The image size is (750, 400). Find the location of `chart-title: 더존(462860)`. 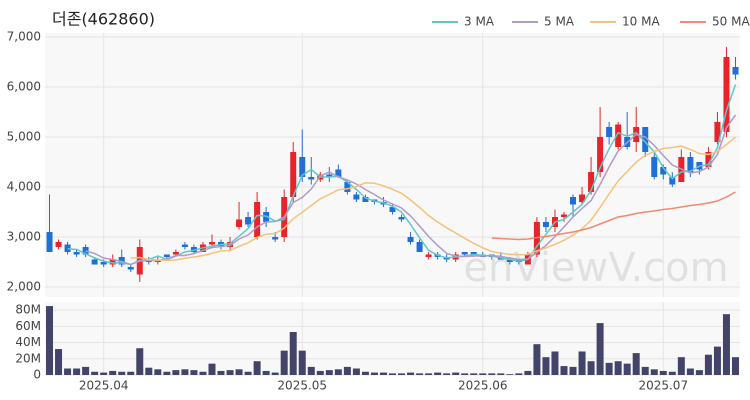

chart-title: 더존(462860) is located at coordinates (103, 19).